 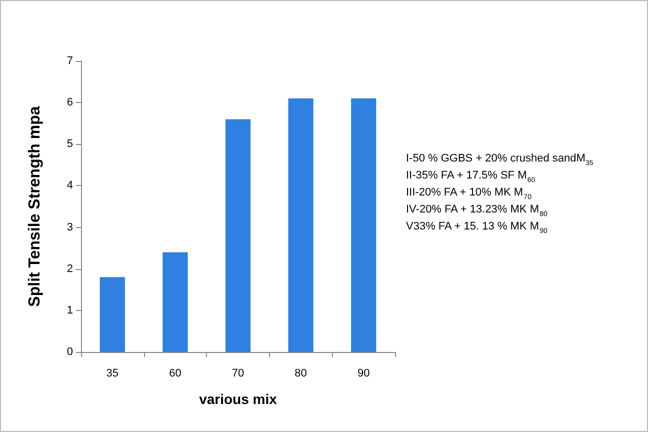 I want to click on x-tick-label: 60, so click(x=175, y=374).